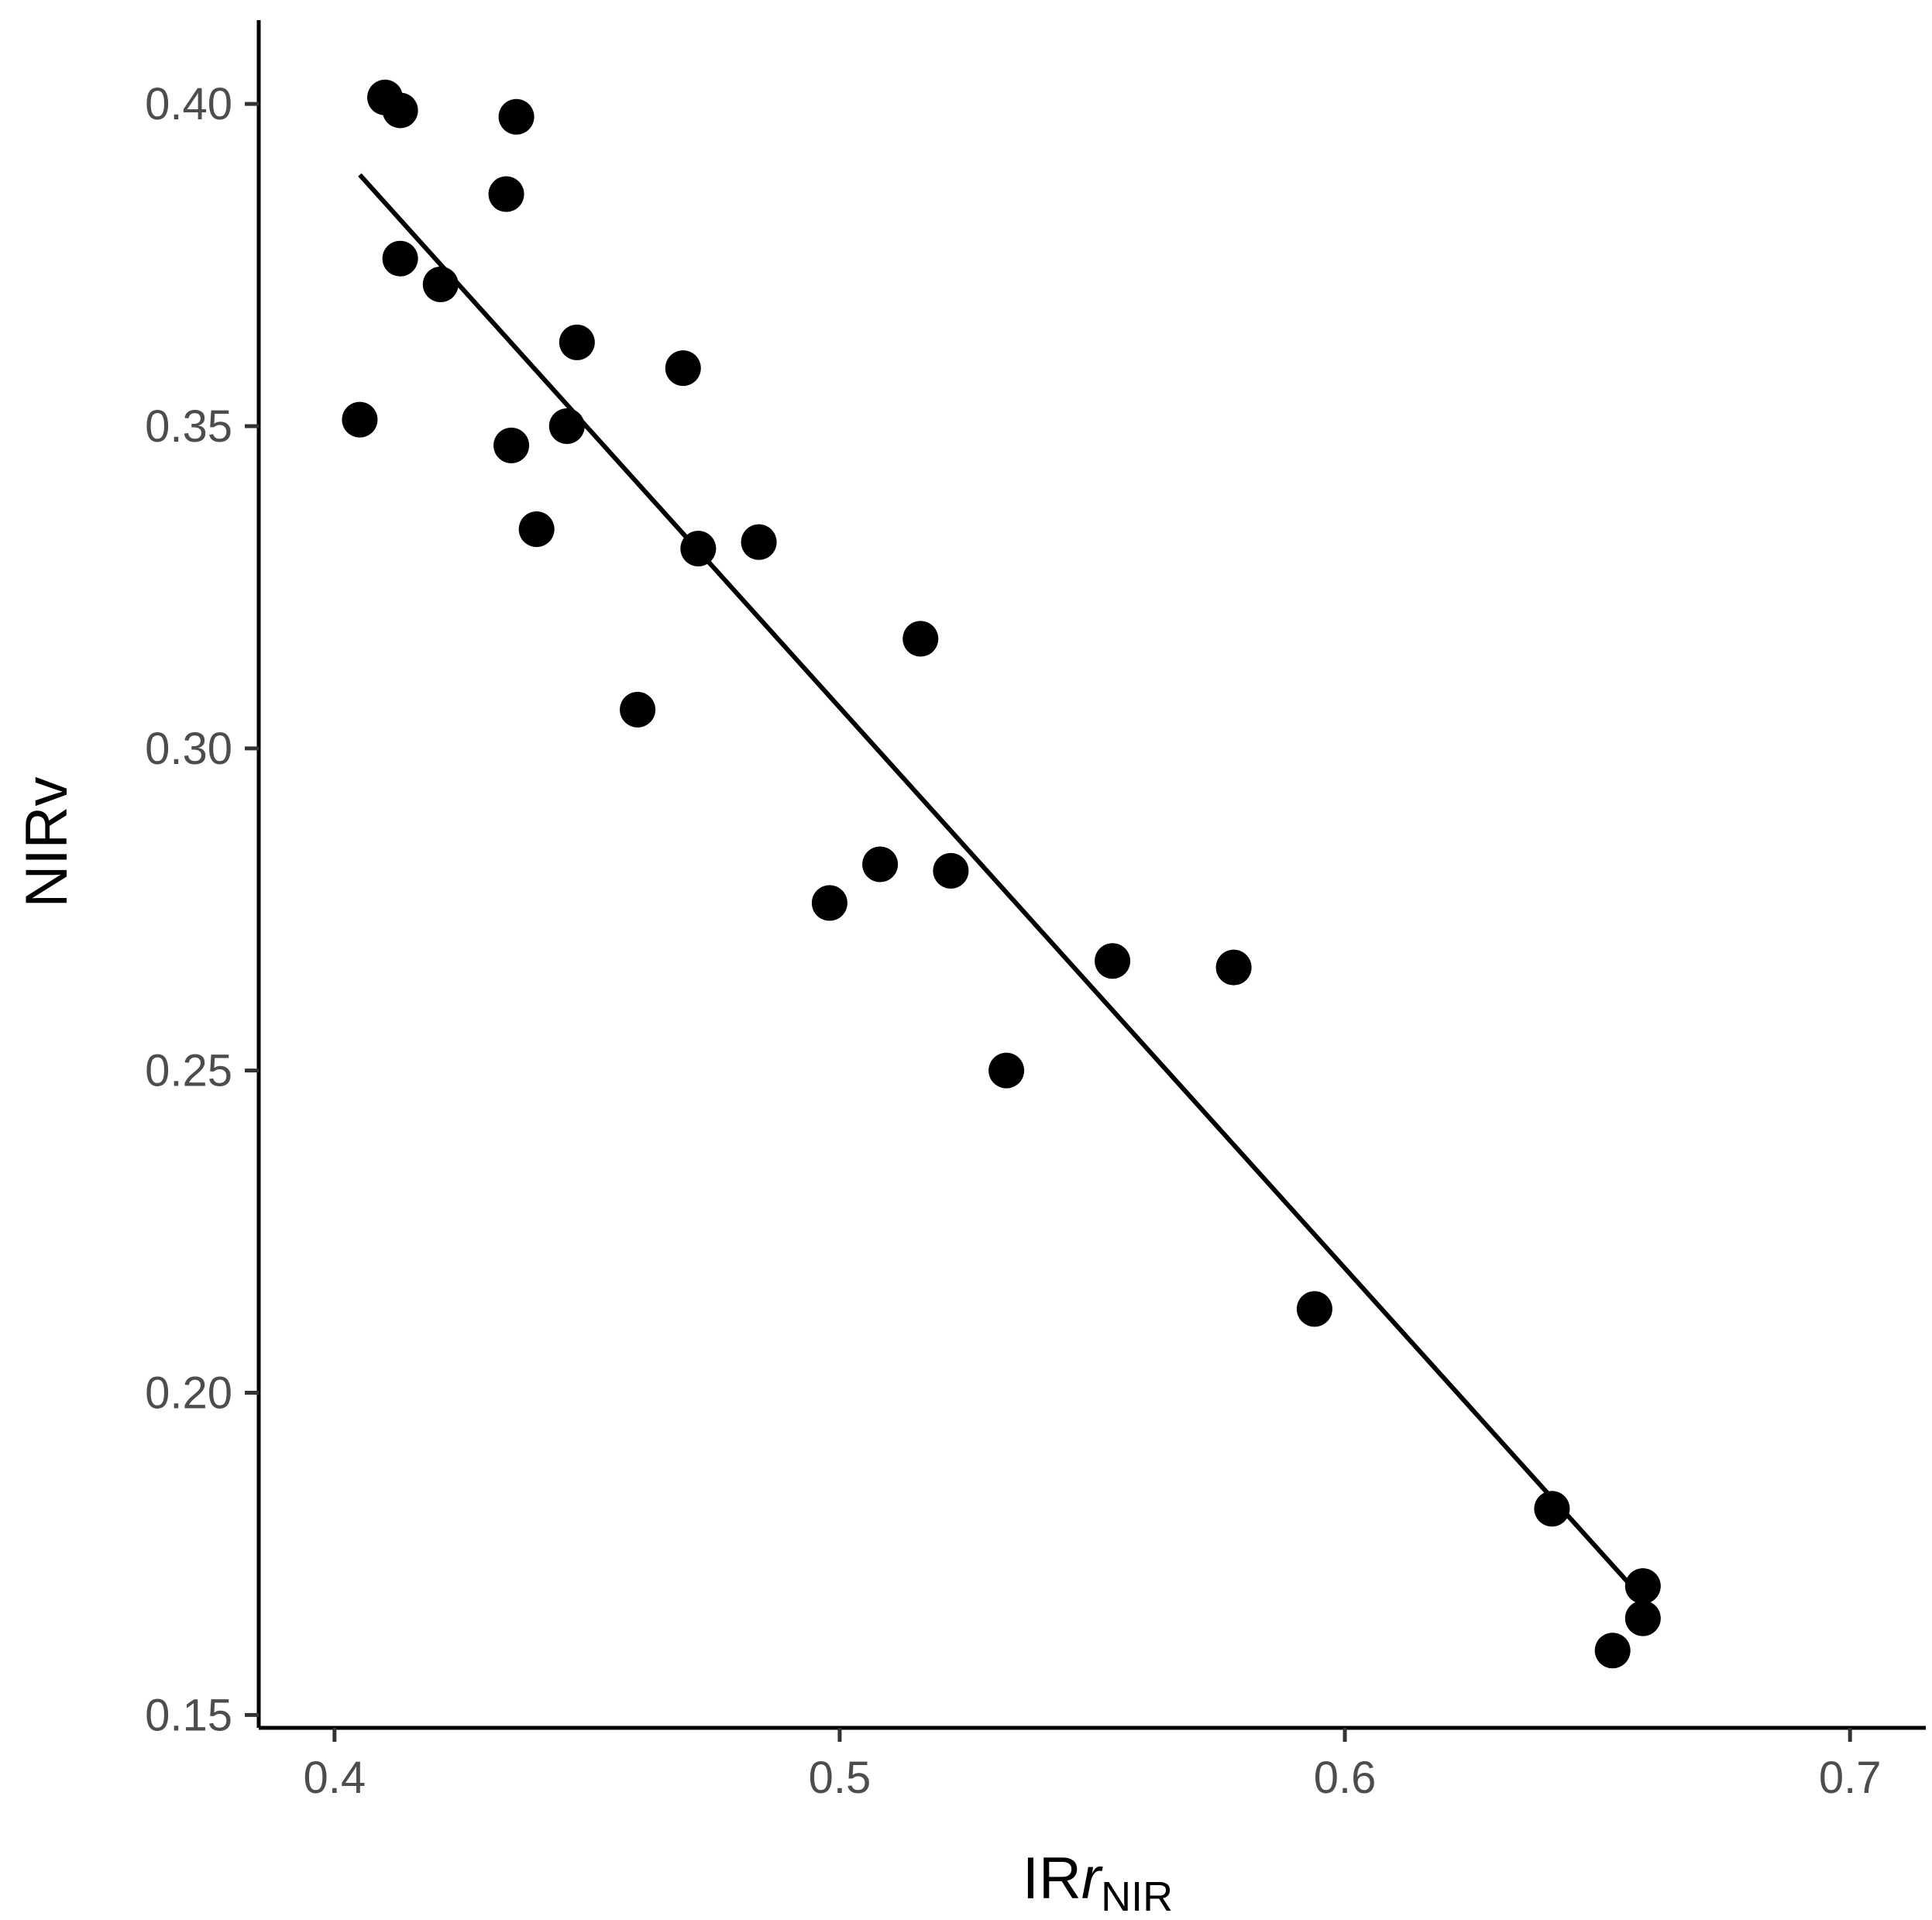 The width and height of the screenshot is (1932, 1920). I want to click on x-axis-title-main: IR, so click(1052, 1878).